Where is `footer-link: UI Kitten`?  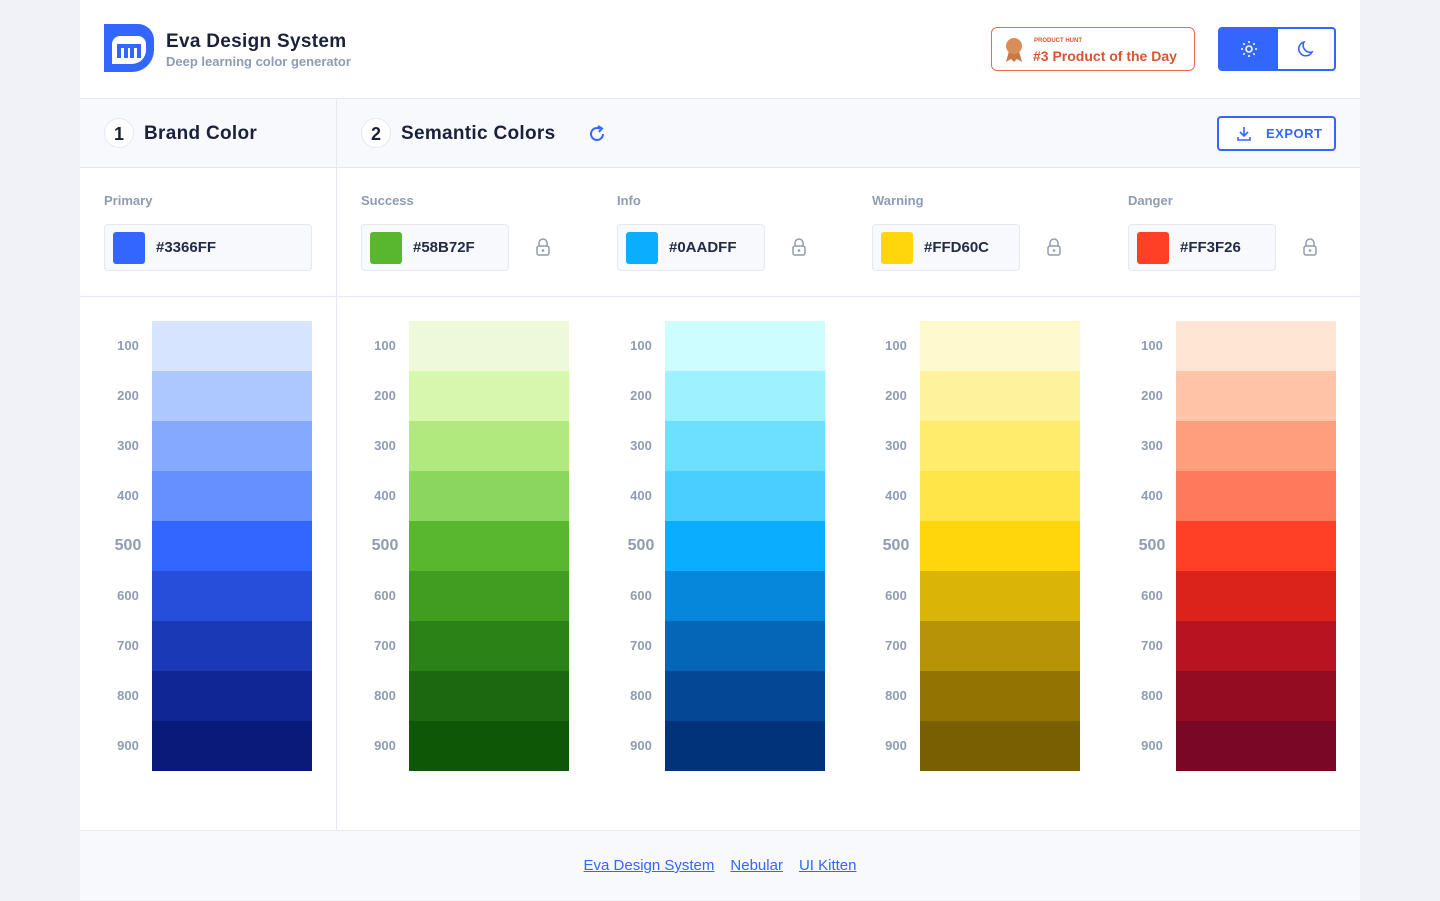 footer-link: UI Kitten is located at coordinates (827, 865).